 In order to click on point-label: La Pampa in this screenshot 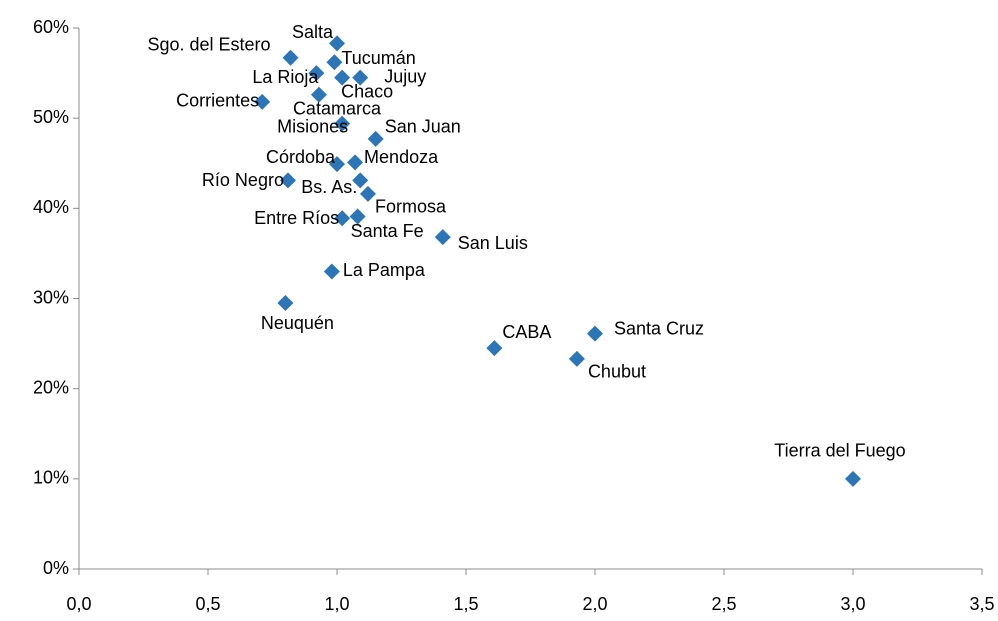, I will do `click(384, 270)`.